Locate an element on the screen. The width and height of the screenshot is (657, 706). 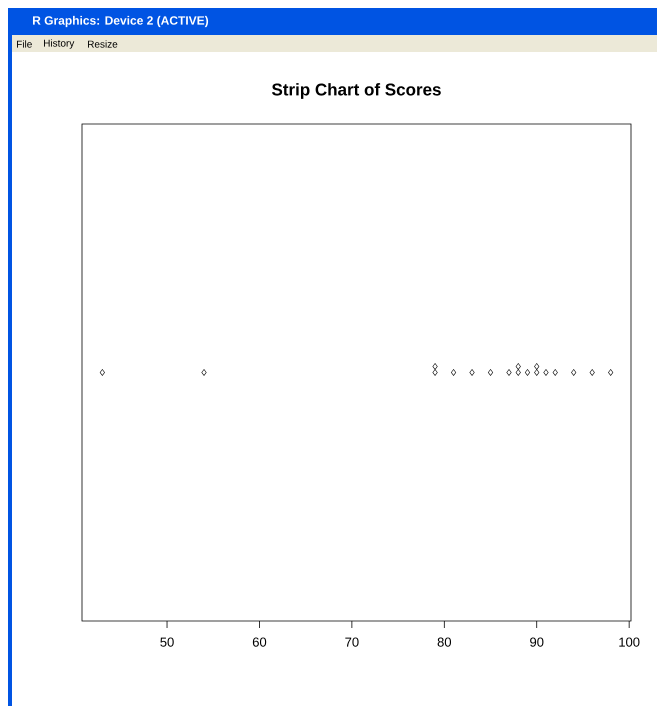
text: R Graphics: Device 2 (ACTIVE) is located at coordinates (120, 22).